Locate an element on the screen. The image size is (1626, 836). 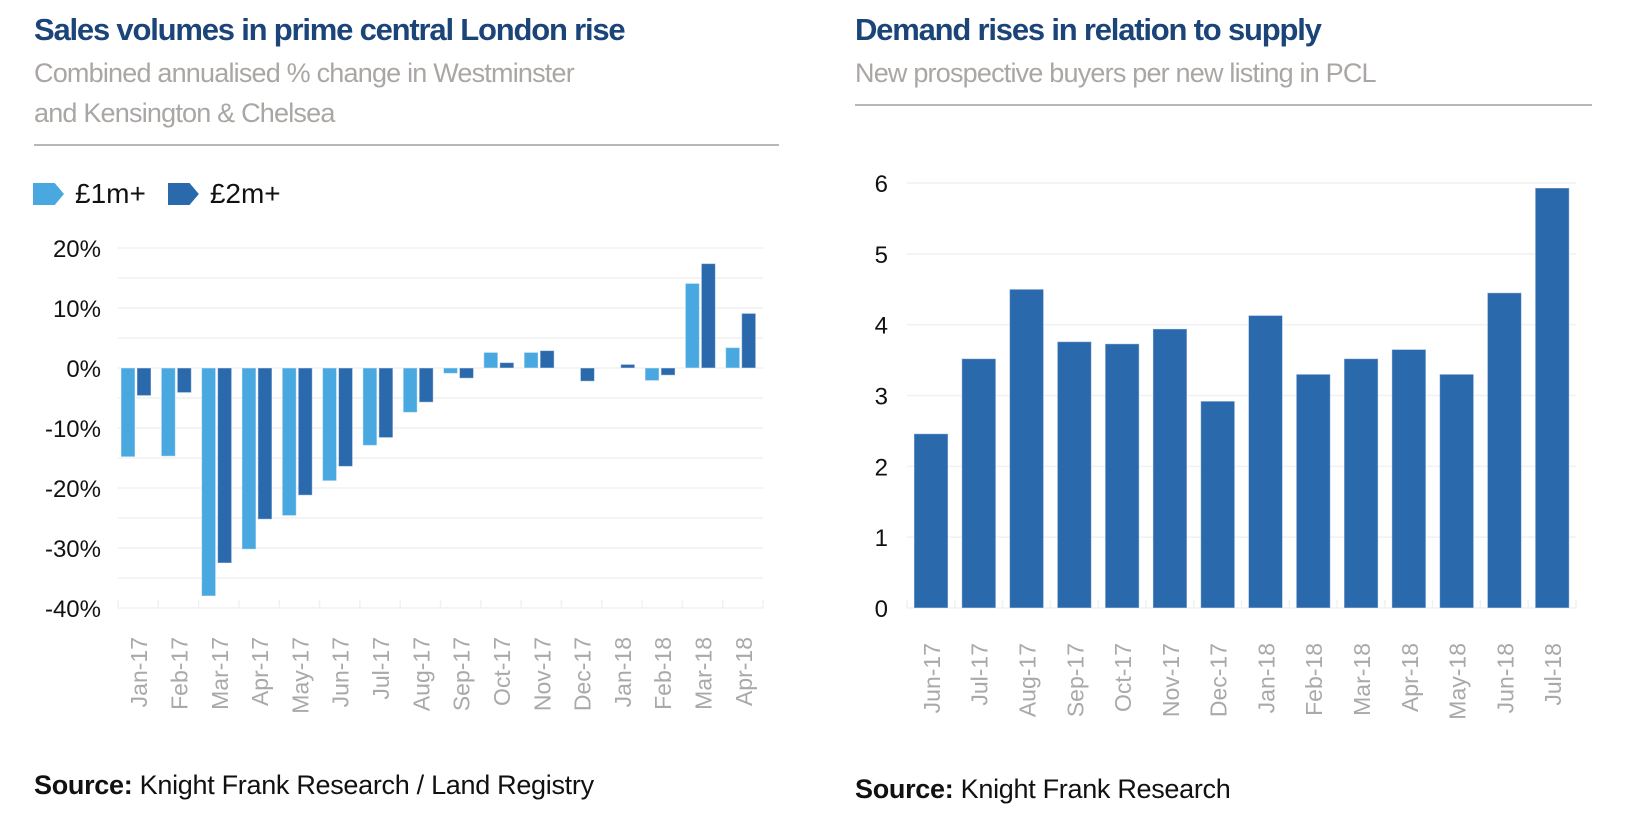
bar--2m--jul-17 is located at coordinates (386, 403).